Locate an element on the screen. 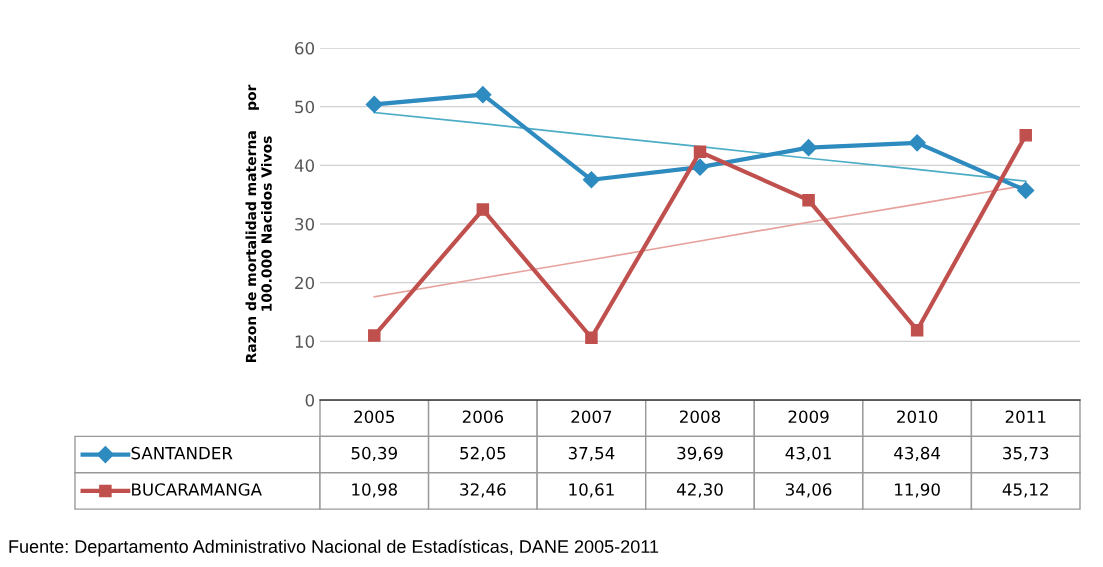 The height and width of the screenshot is (567, 1103). y-tick-label: 0 is located at coordinates (310, 400).